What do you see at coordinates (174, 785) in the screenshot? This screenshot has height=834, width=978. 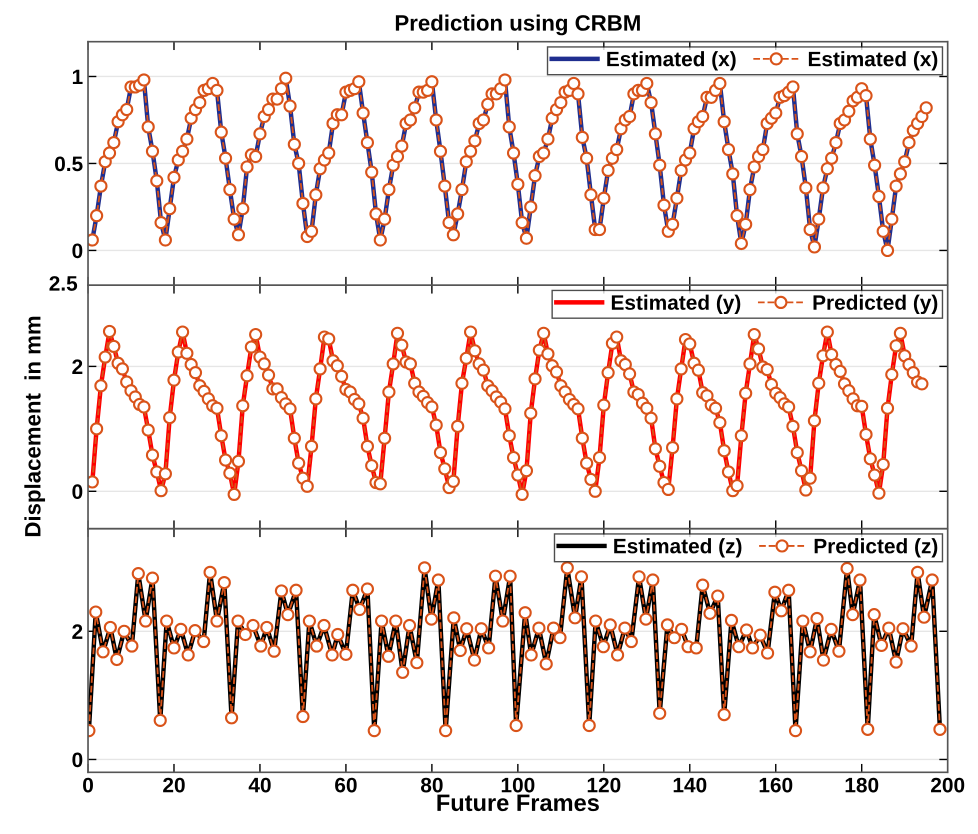 I see `x-tick-label: 20` at bounding box center [174, 785].